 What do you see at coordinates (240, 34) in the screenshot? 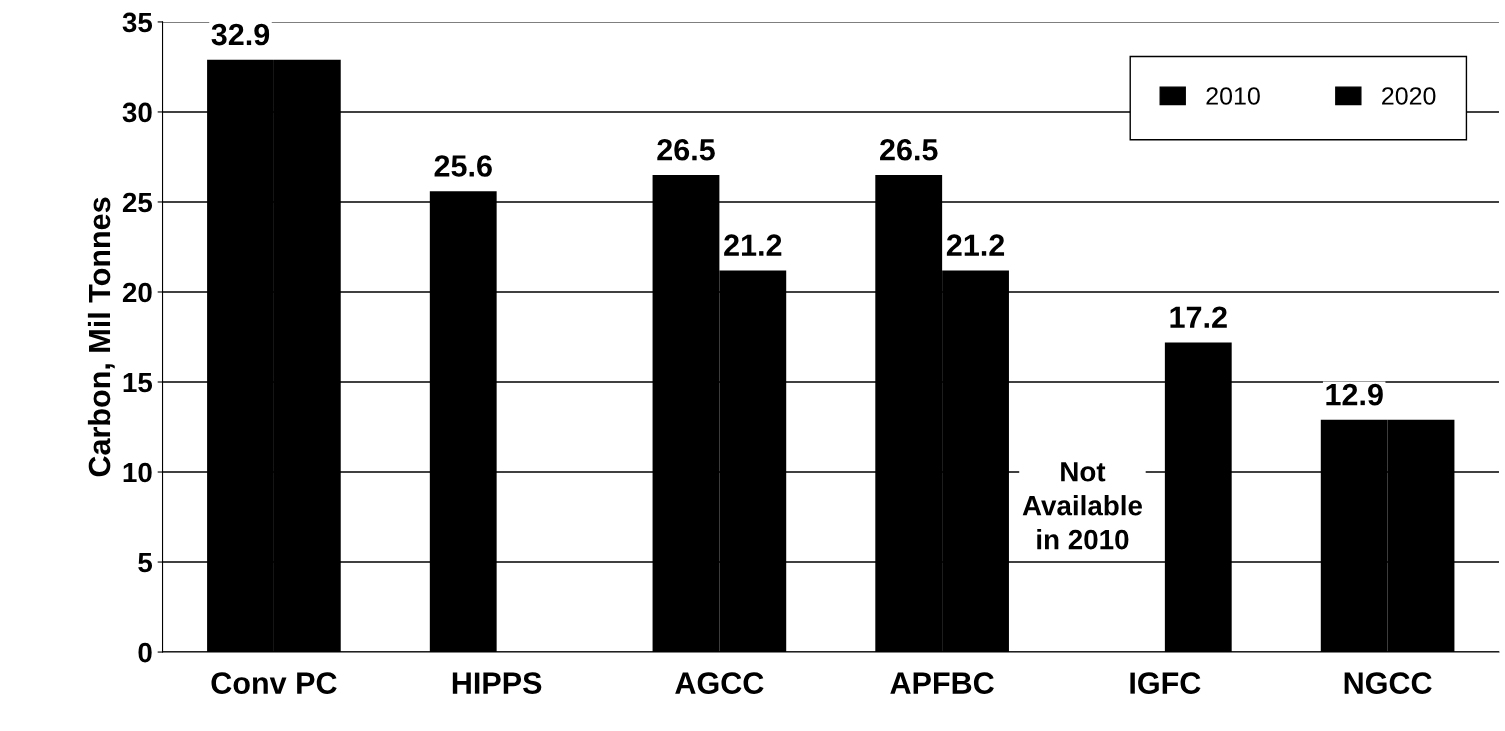
I see `data-label: 32.9` at bounding box center [240, 34].